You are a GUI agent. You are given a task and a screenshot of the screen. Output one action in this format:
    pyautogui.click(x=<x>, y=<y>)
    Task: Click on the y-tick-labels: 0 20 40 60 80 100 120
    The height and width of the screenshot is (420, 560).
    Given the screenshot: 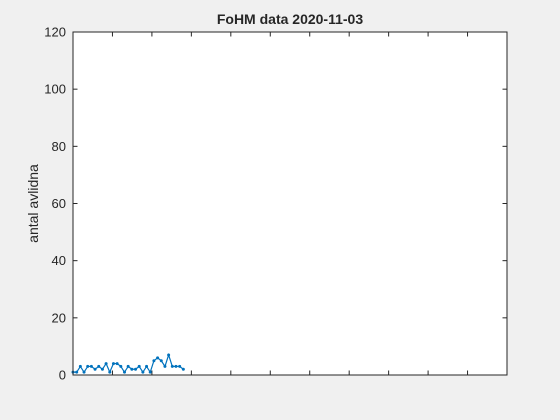 What is the action you would take?
    pyautogui.click(x=55, y=204)
    